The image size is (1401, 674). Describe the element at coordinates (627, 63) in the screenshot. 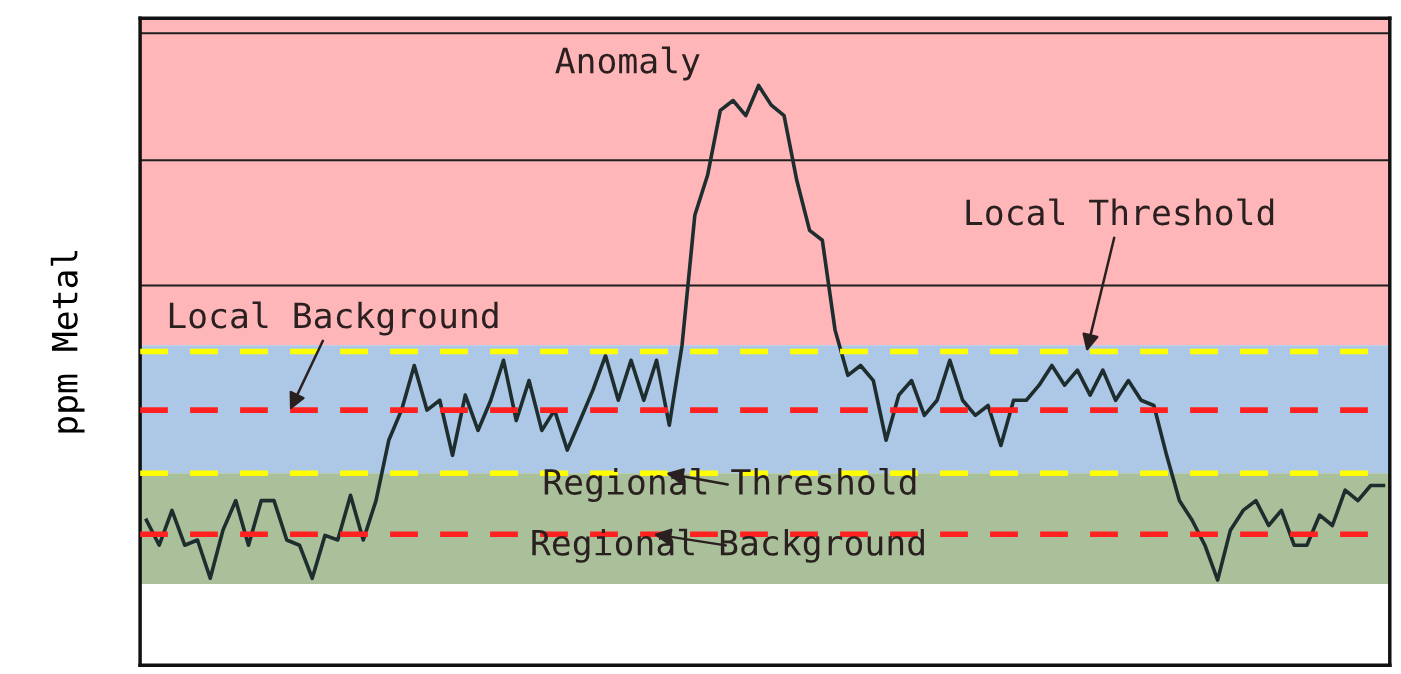

I see `text: Anomaly` at that location.